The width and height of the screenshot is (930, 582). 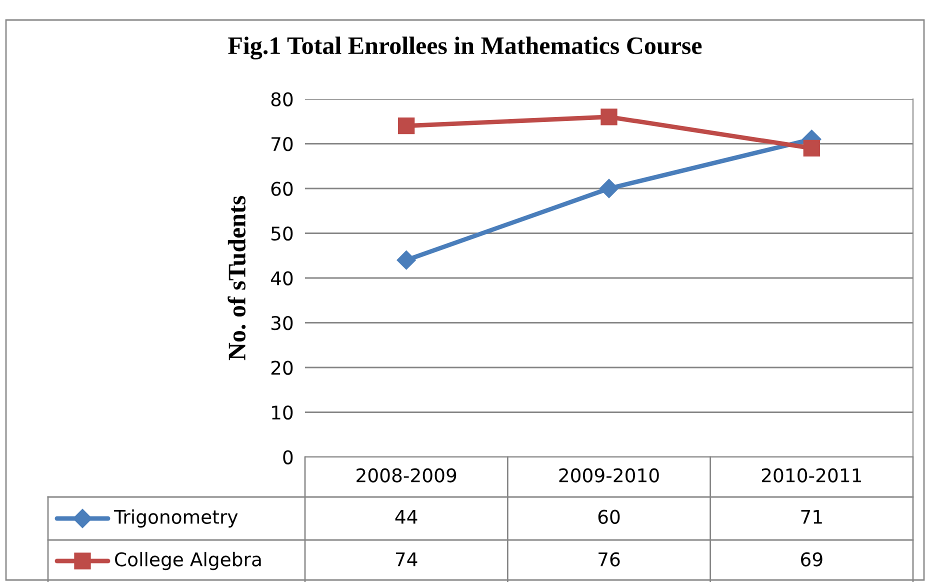 What do you see at coordinates (609, 559) in the screenshot?
I see `data-label: 76` at bounding box center [609, 559].